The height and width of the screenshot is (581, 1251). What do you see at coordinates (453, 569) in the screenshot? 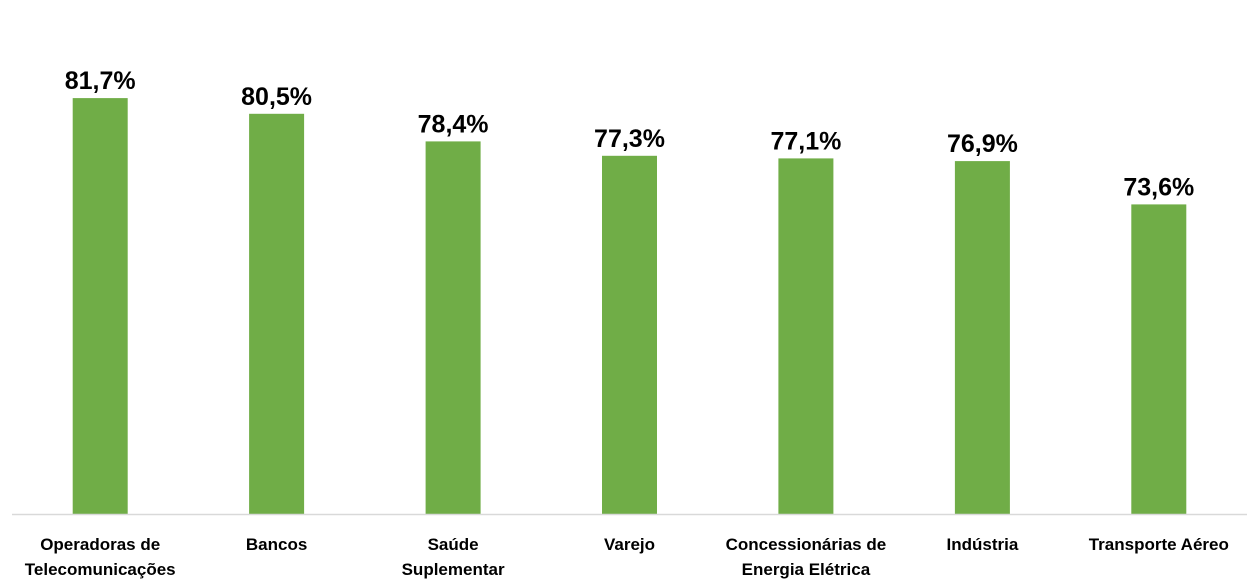
I see `category-label-line: Suplementar` at bounding box center [453, 569].